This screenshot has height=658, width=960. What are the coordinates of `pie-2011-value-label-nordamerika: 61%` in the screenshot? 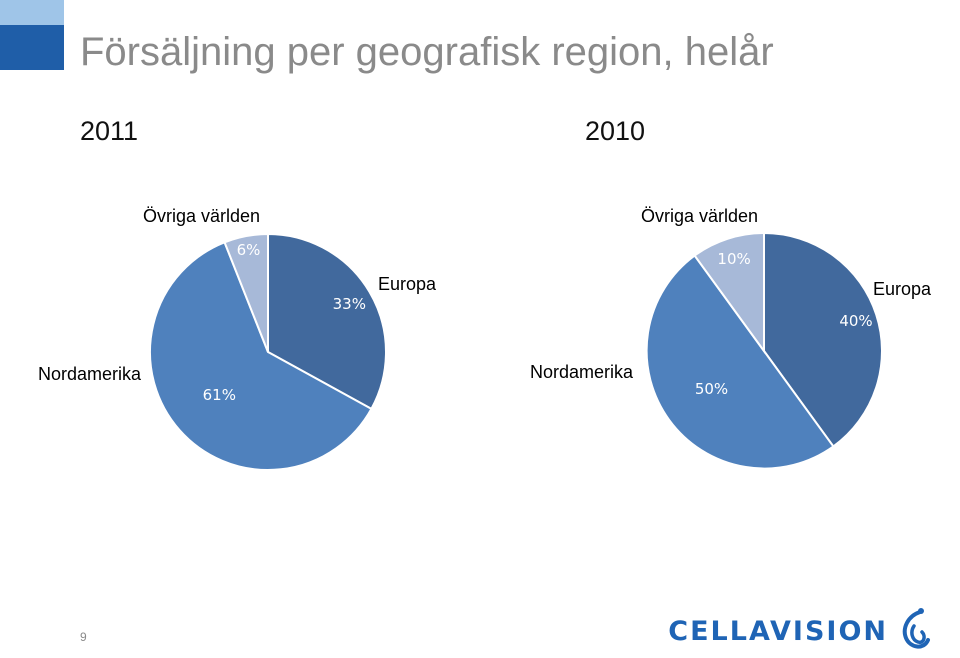 It's located at (219, 395).